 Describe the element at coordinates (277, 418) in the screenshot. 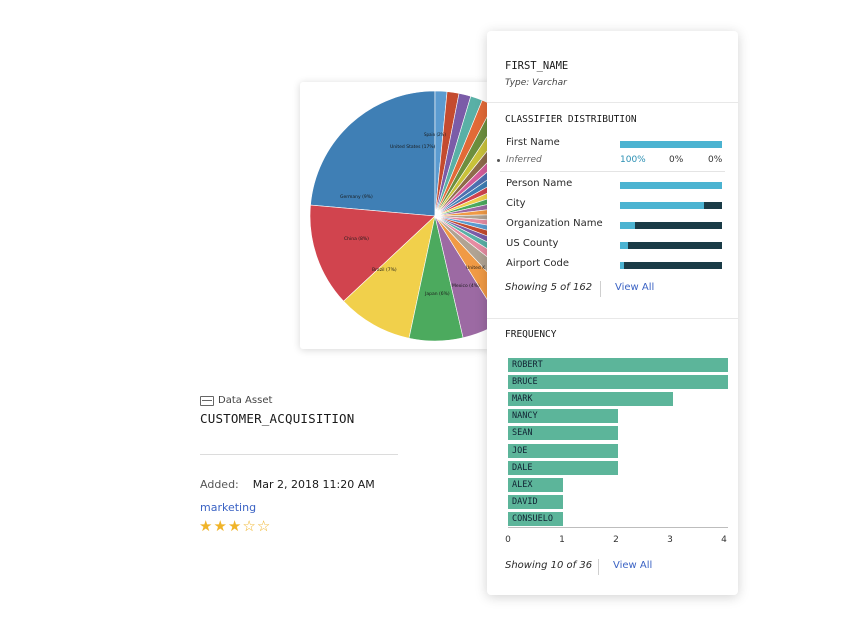

I see `asset-name: CUSTOMER_ACQUISITION` at that location.